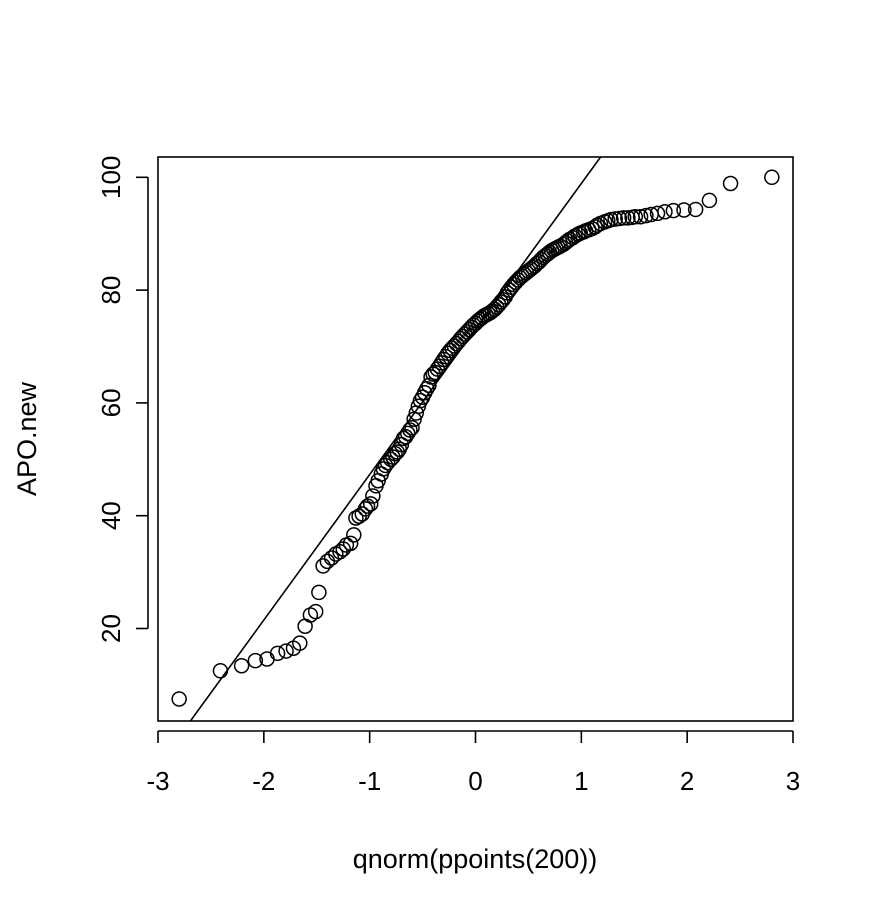 This screenshot has height=918, width=874. Describe the element at coordinates (111, 515) in the screenshot. I see `y-tick-label: 40` at that location.